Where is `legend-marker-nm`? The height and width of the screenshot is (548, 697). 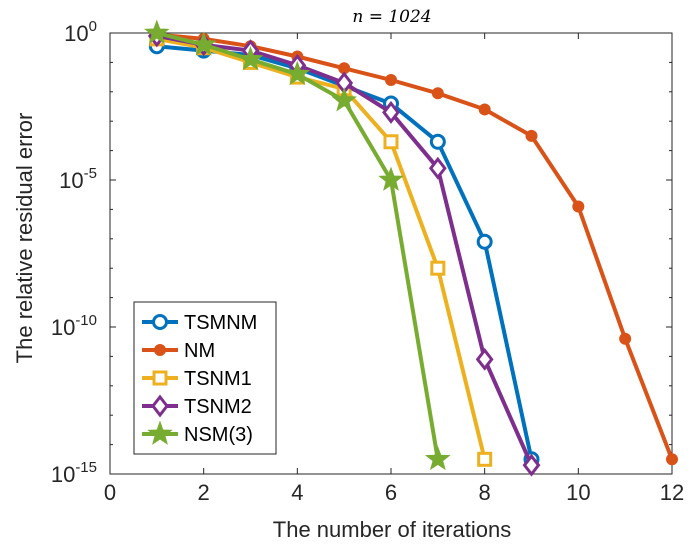
legend-marker-nm is located at coordinates (160, 350).